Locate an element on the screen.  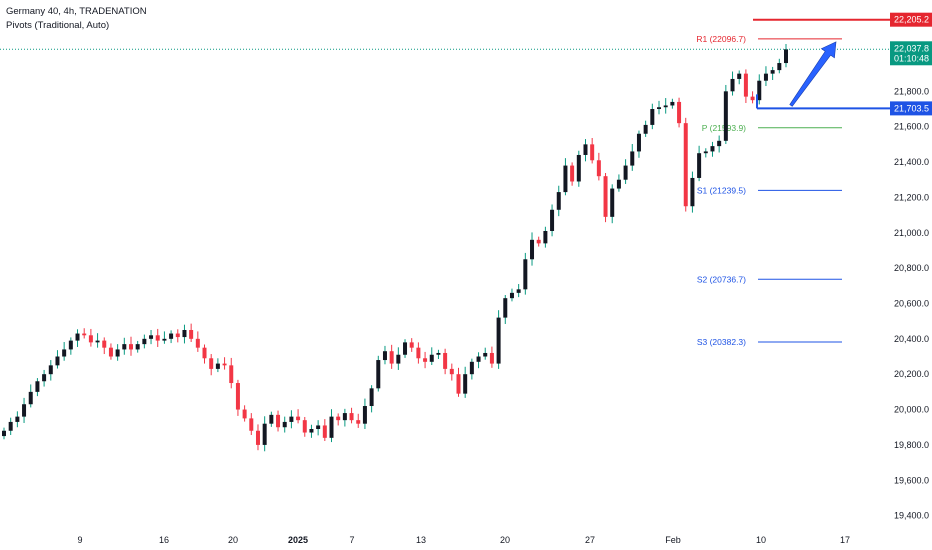
bullish-arrow-icon is located at coordinates (813, 74).